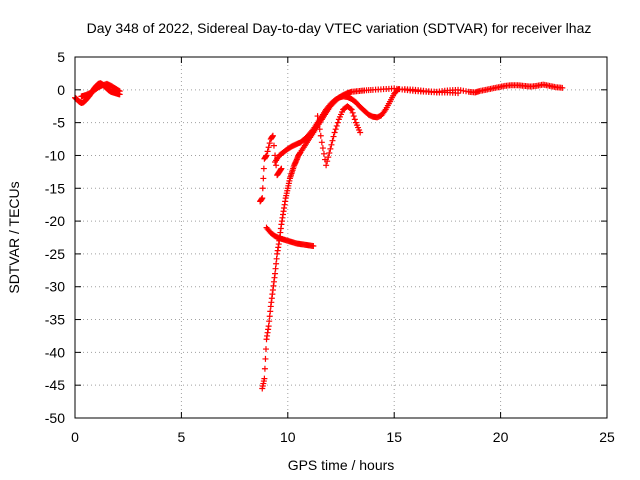 This screenshot has height=480, width=640. I want to click on y-tick-label: -15, so click(55, 188).